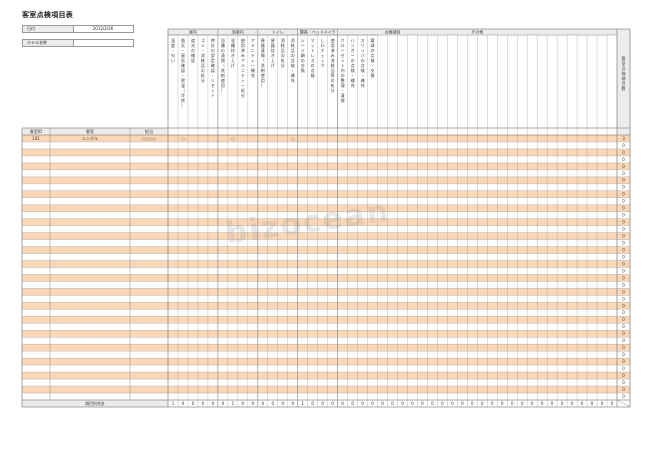 This screenshot has width=650, height=455. What do you see at coordinates (183, 45) in the screenshot?
I see `inspection-item-char: 気` at bounding box center [183, 45].